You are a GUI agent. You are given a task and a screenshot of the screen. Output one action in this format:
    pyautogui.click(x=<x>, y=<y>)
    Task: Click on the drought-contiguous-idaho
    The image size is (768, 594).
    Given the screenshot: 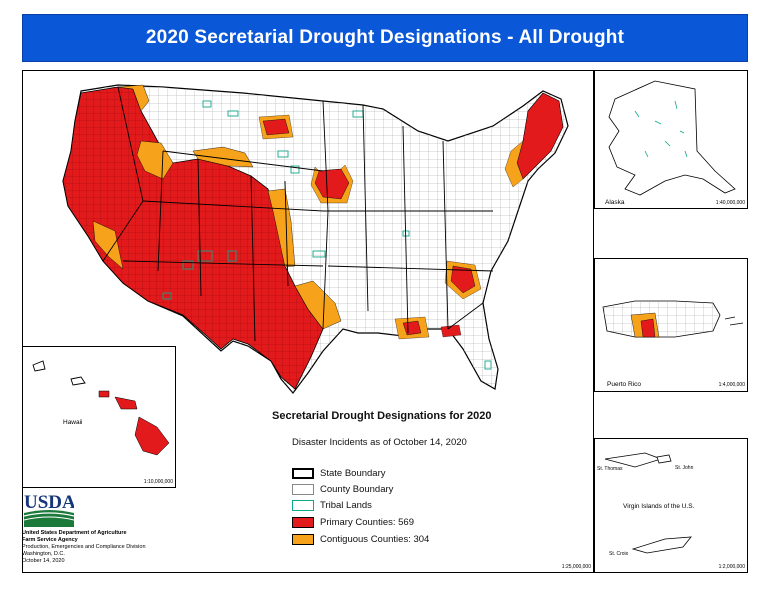 What is the action you would take?
    pyautogui.click(x=155, y=160)
    